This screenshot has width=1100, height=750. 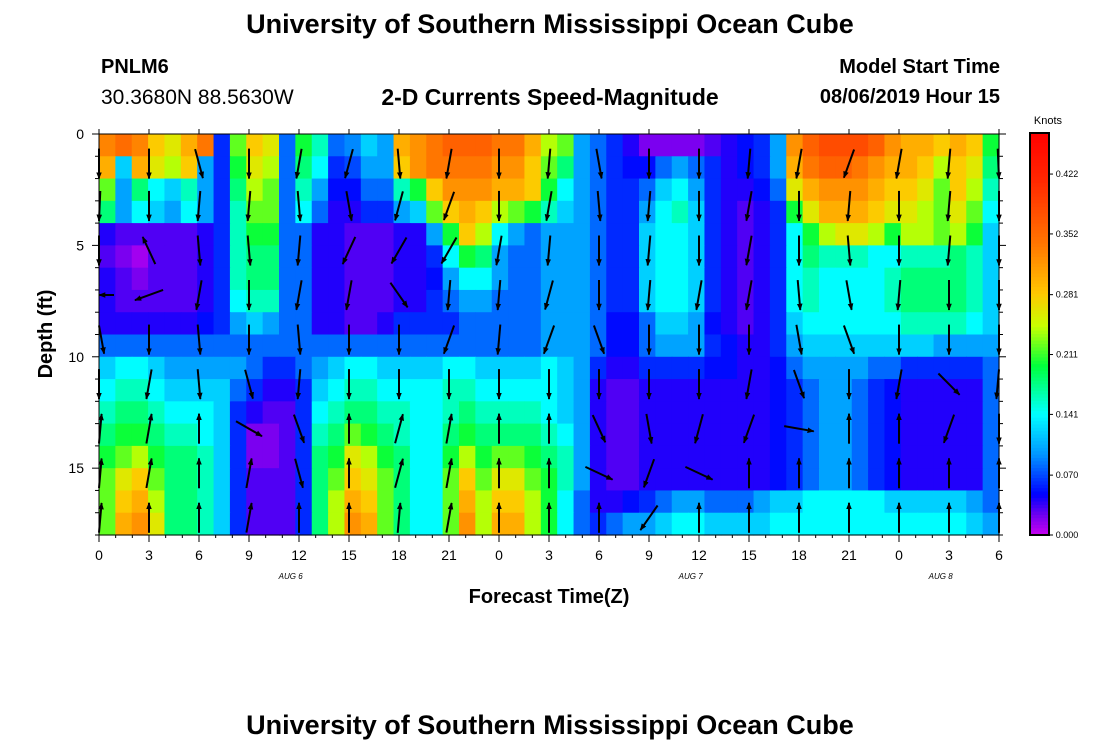 What do you see at coordinates (999, 555) in the screenshot?
I see `x-tick-label: 6` at bounding box center [999, 555].